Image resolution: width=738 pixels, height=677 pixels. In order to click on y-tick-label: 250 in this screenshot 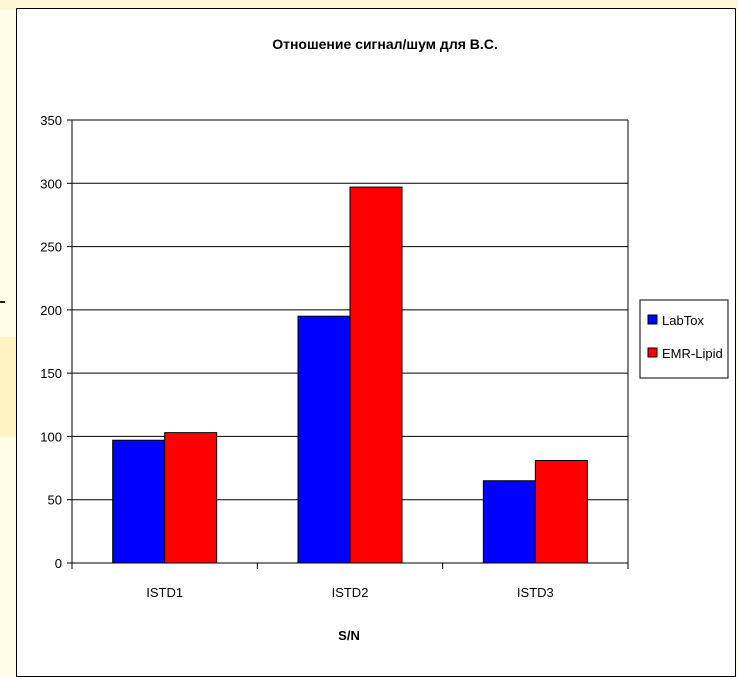, I will do `click(51, 247)`.